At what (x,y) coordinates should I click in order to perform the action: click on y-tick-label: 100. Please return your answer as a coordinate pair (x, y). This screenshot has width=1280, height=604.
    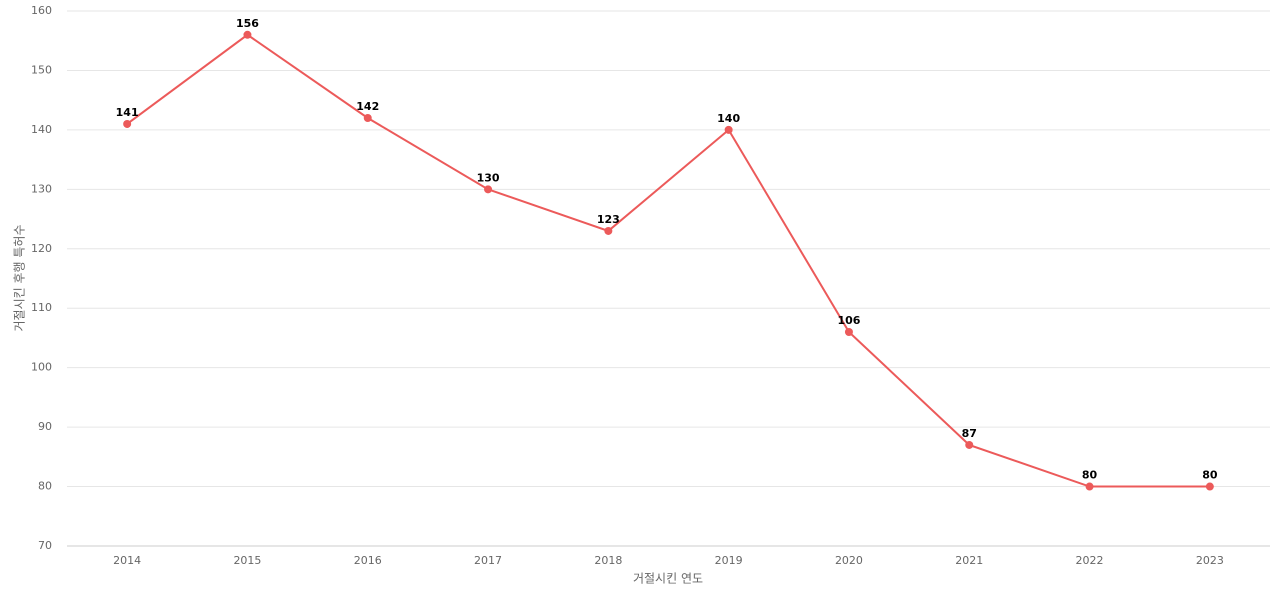
    Looking at the image, I should click on (41, 367).